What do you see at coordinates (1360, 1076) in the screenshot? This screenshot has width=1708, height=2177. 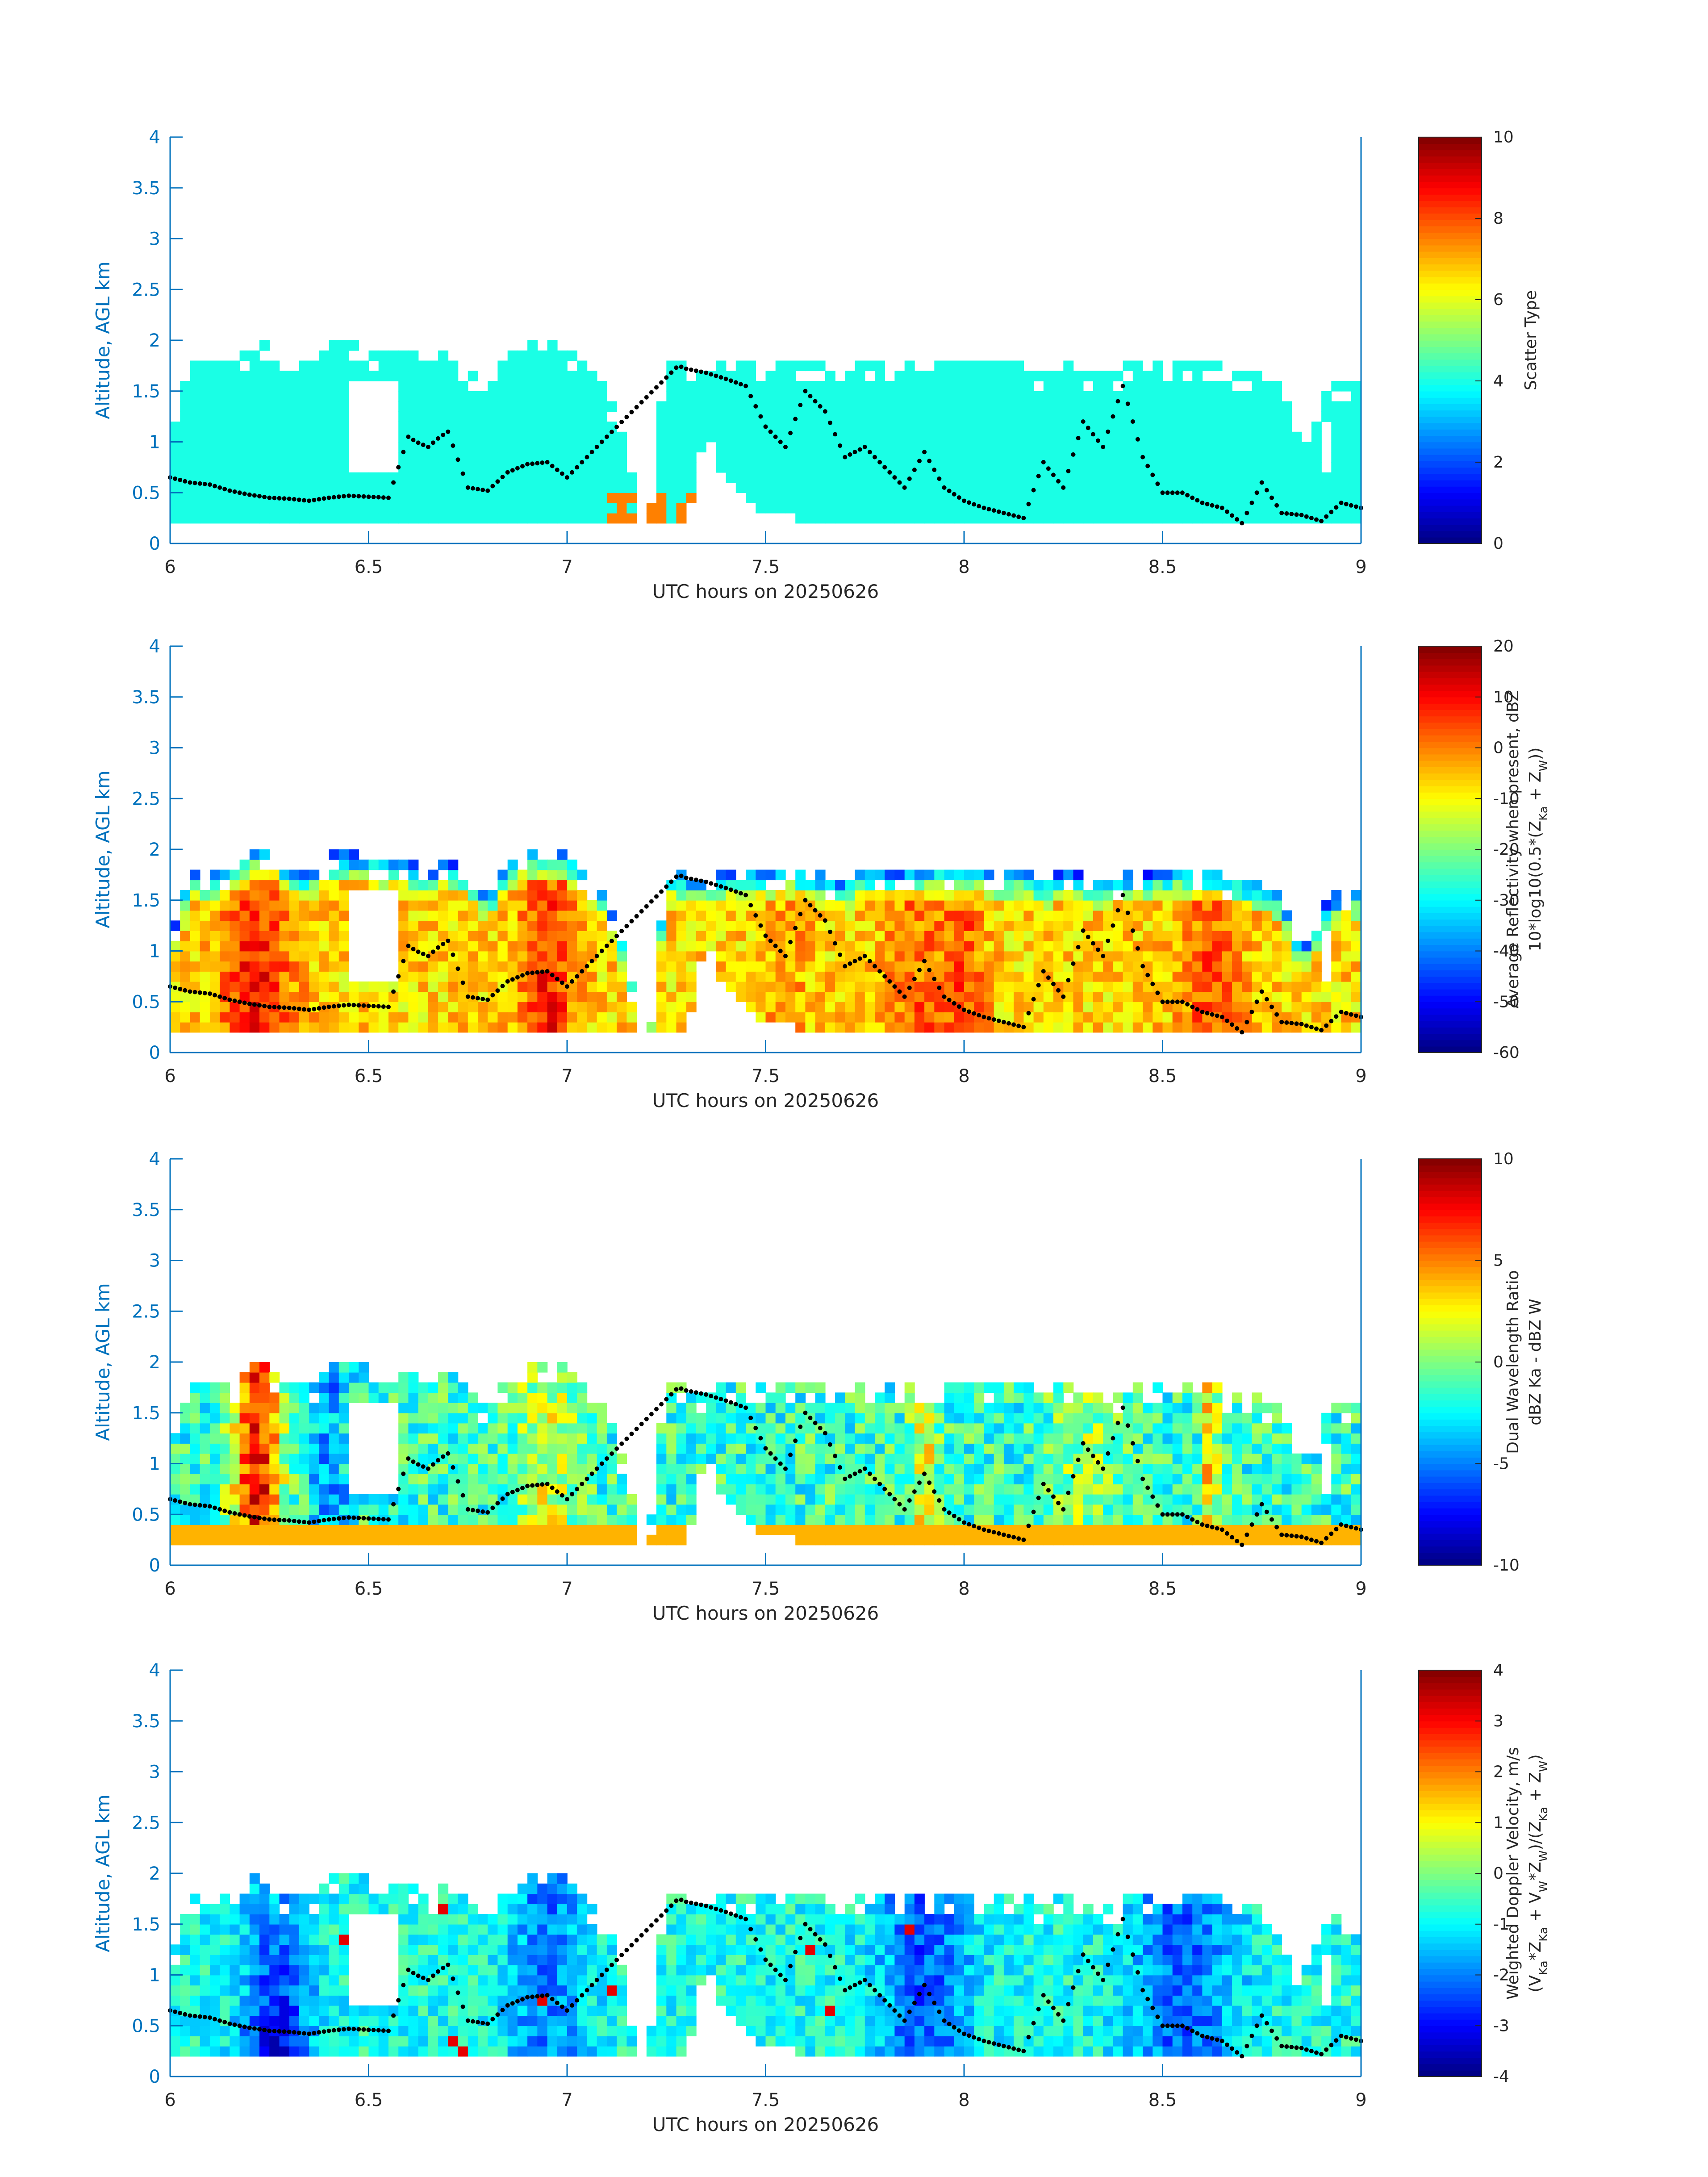 I see `x-tick-label: 9` at bounding box center [1360, 1076].